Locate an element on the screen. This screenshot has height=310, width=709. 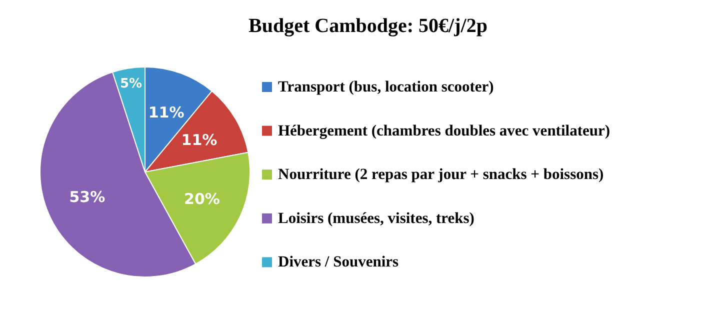
legend-label: Hébergement (chambres doubles avec ventilateur) is located at coordinates (444, 131).